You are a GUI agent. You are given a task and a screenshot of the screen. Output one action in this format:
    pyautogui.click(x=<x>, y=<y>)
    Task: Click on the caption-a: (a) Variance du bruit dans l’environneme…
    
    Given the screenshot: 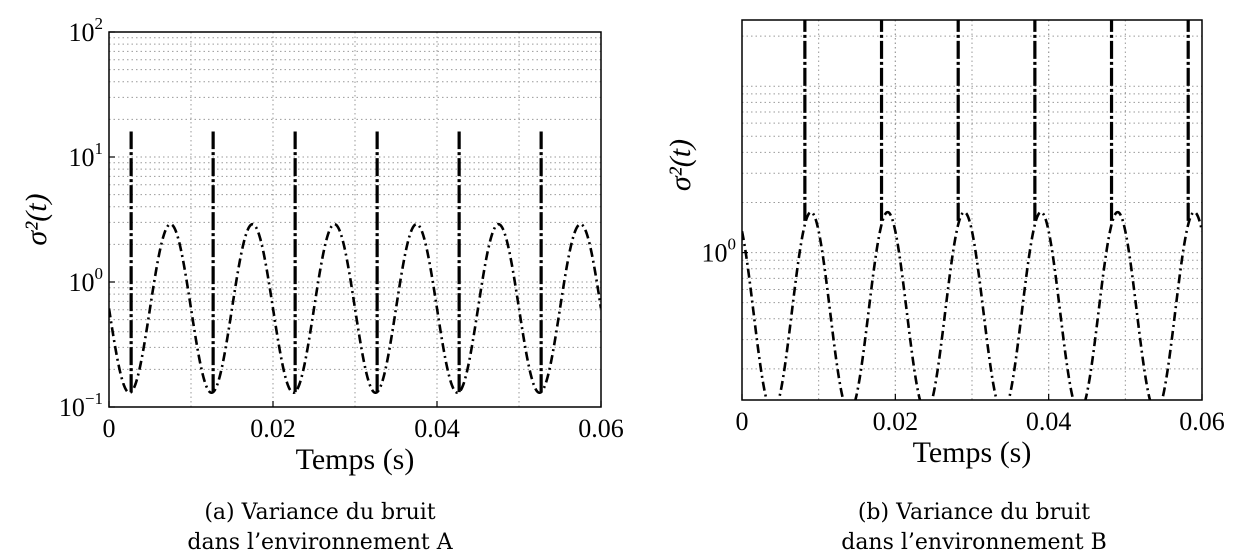 What is the action you would take?
    pyautogui.click(x=320, y=528)
    